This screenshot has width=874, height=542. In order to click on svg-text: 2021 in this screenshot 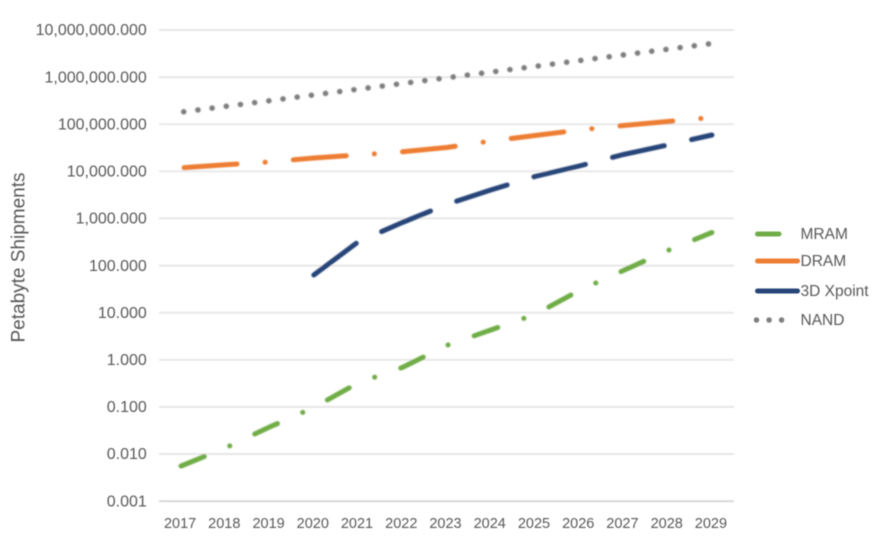, I will do `click(357, 524)`.